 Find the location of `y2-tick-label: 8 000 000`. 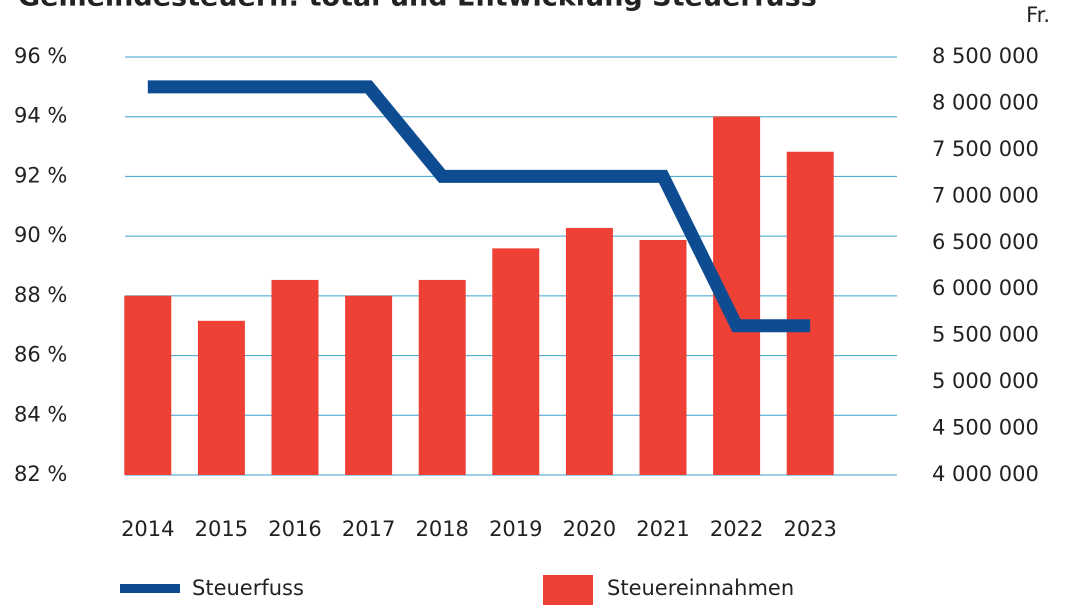

y2-tick-label: 8 000 000 is located at coordinates (985, 102).